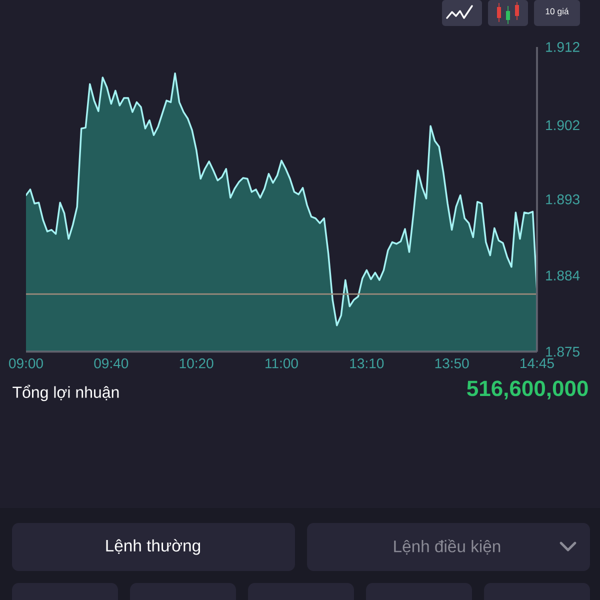  I want to click on text: Lệnh điều kiện, so click(447, 547).